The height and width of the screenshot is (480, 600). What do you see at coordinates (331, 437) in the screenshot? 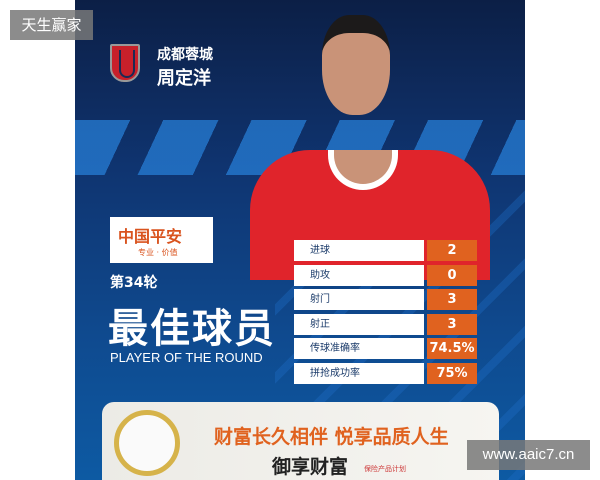
I see `ad-headline: 财富长久相伴 悦享品质人生` at bounding box center [331, 437].